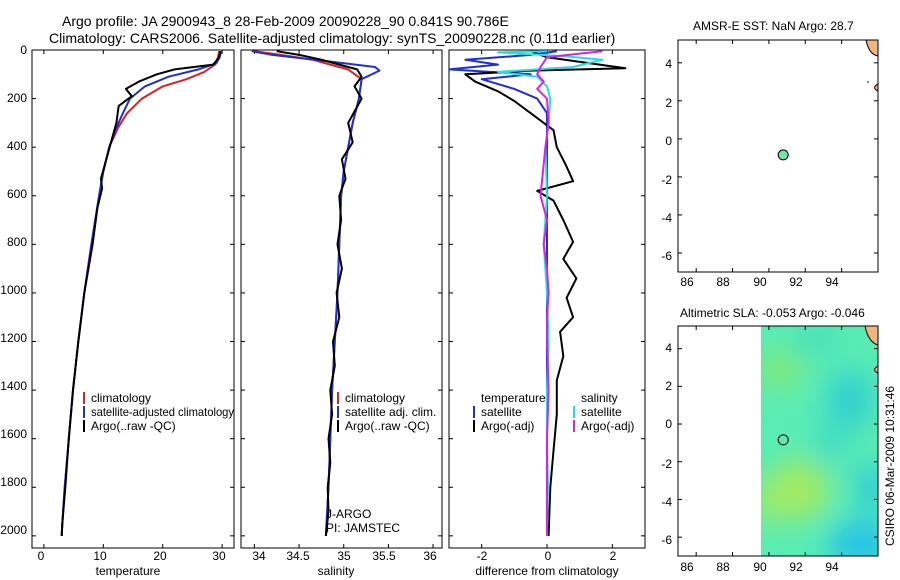 This screenshot has width=900, height=580. I want to click on sst-lon-tick-90: 90, so click(760, 282).